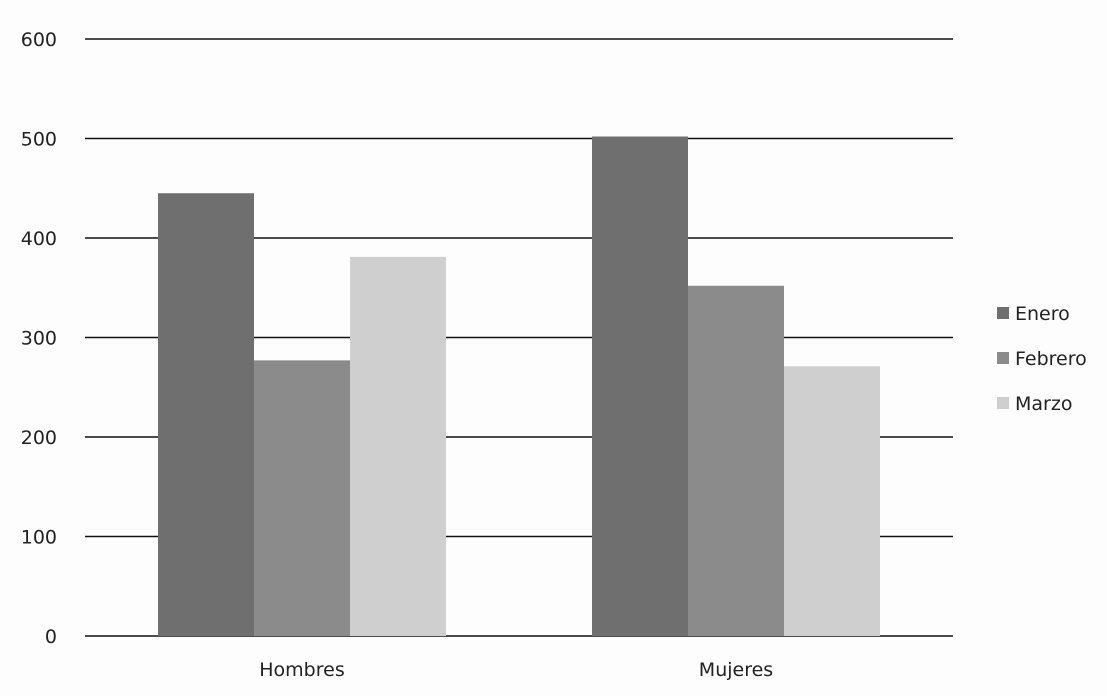 This screenshot has width=1107, height=700. I want to click on x-category-label: Mujeres, so click(736, 670).